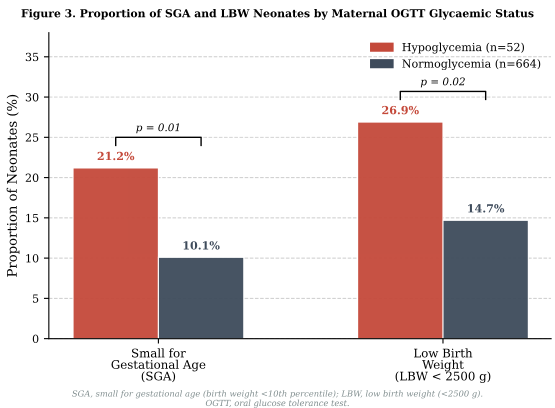  What do you see at coordinates (35, 339) in the screenshot?
I see `y-tick-label: 0` at bounding box center [35, 339].